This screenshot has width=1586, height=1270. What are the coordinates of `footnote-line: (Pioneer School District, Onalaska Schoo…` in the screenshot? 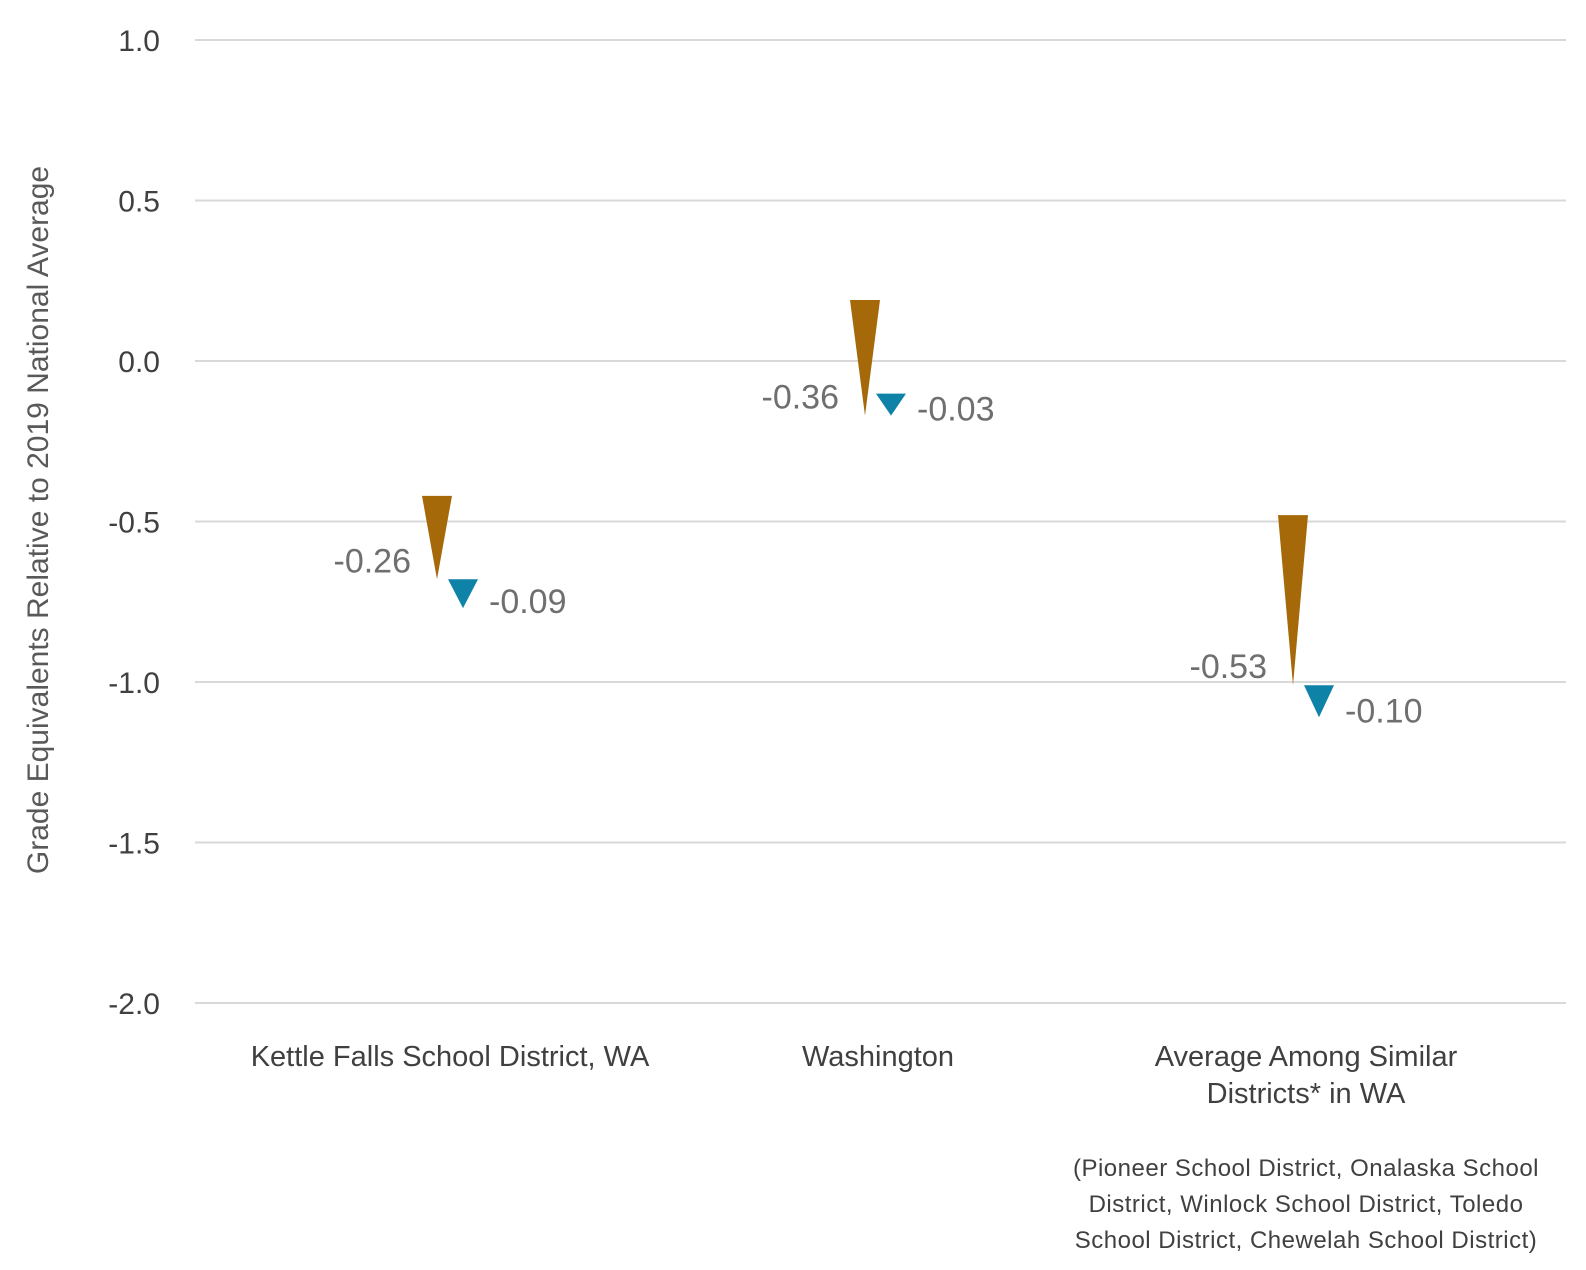 It's located at (1306, 1168).